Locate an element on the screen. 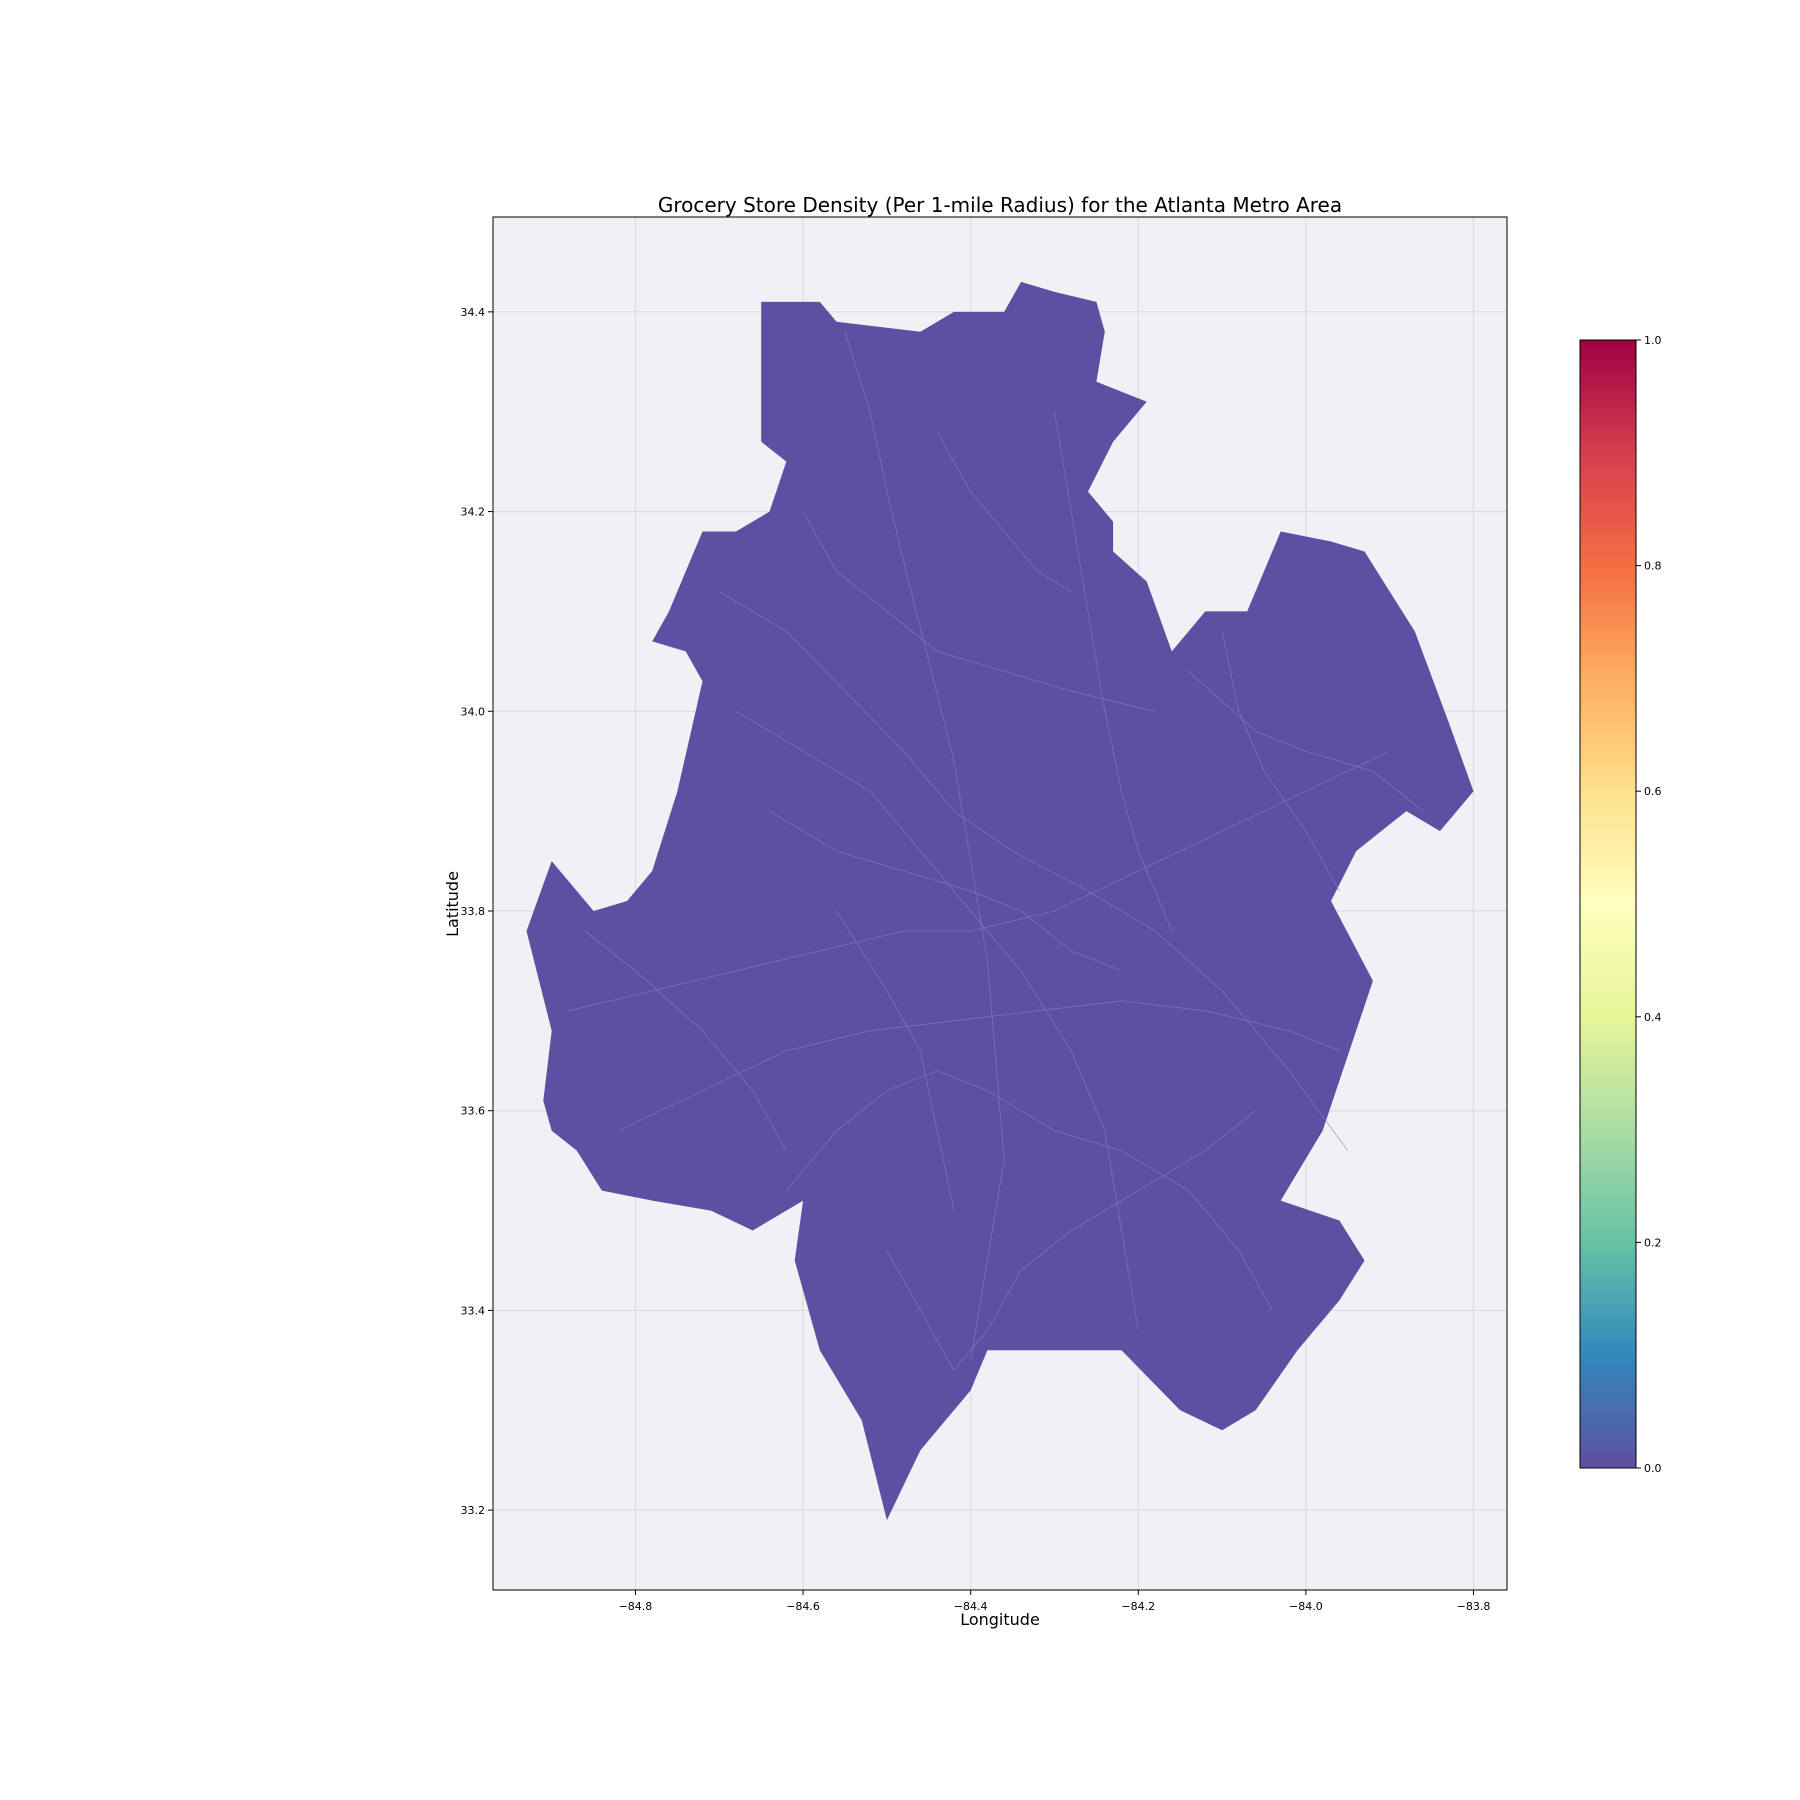 The image size is (1800, 1800). y-axis-ticks: 33.2 33.4 33.6 33.8 34.0 34.2 34.4 is located at coordinates (477, 911).